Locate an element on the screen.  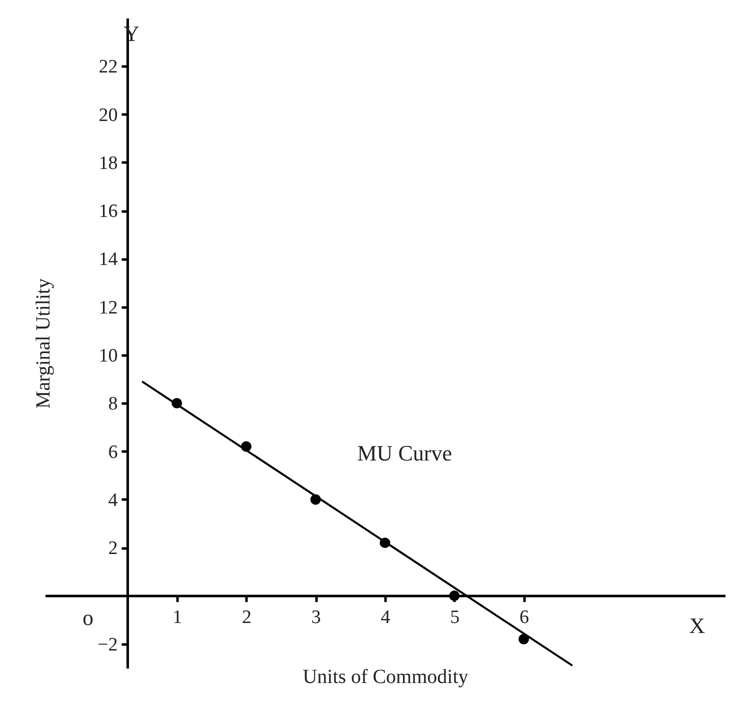
y-tick-label: 20 is located at coordinates (108, 115).